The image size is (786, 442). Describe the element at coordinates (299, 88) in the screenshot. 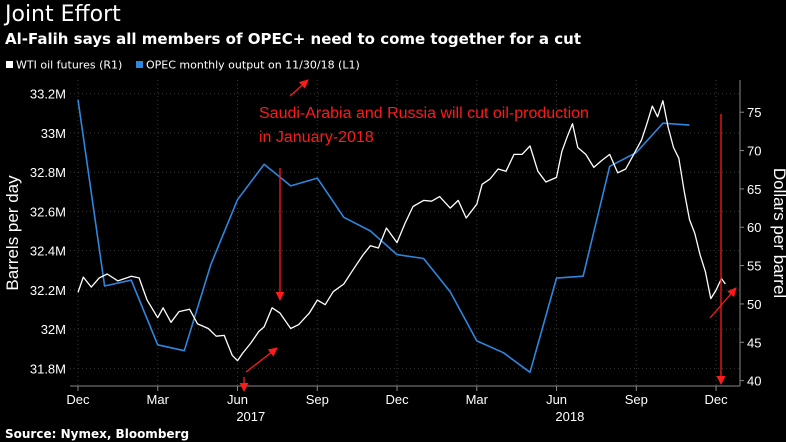

I see `arrow-legend` at that location.